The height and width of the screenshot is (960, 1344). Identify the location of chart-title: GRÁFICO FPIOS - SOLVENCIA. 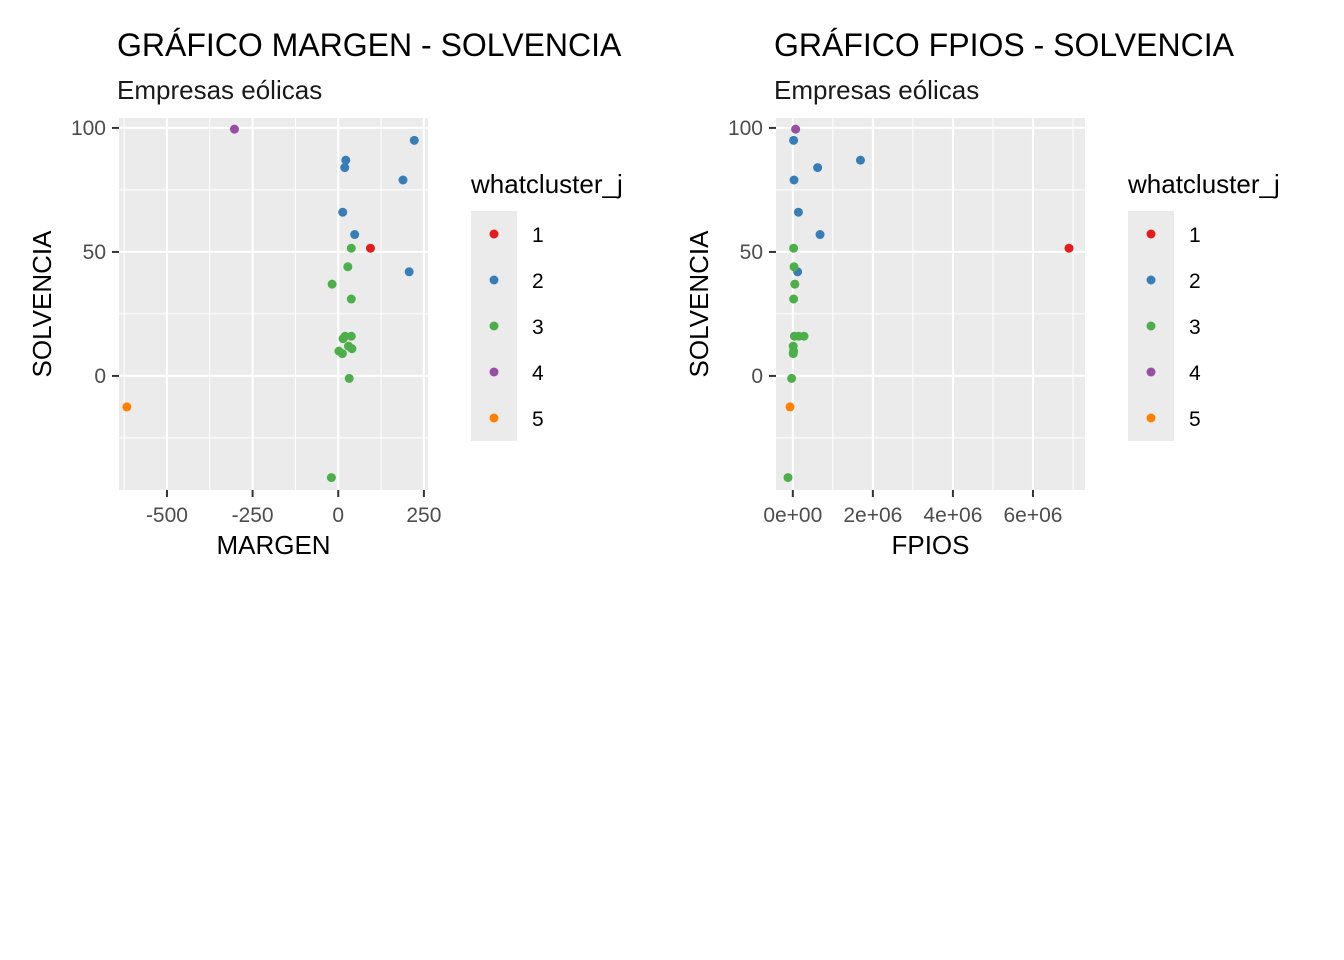
(1004, 45).